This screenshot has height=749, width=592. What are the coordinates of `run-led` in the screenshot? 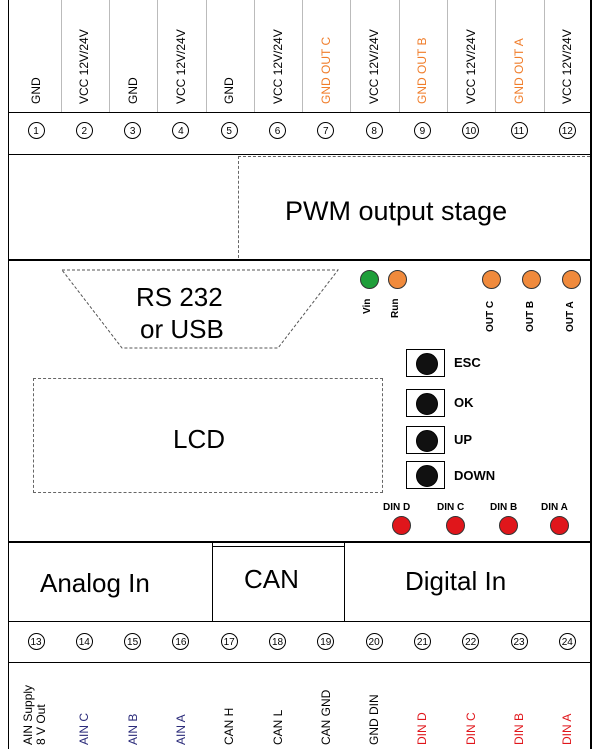 It's located at (397, 279).